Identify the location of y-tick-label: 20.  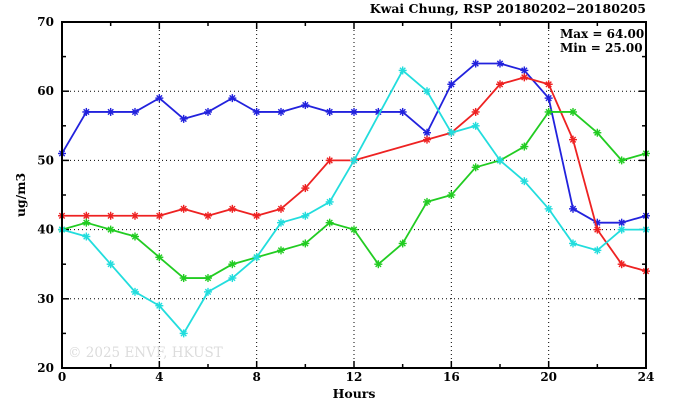
(45, 368).